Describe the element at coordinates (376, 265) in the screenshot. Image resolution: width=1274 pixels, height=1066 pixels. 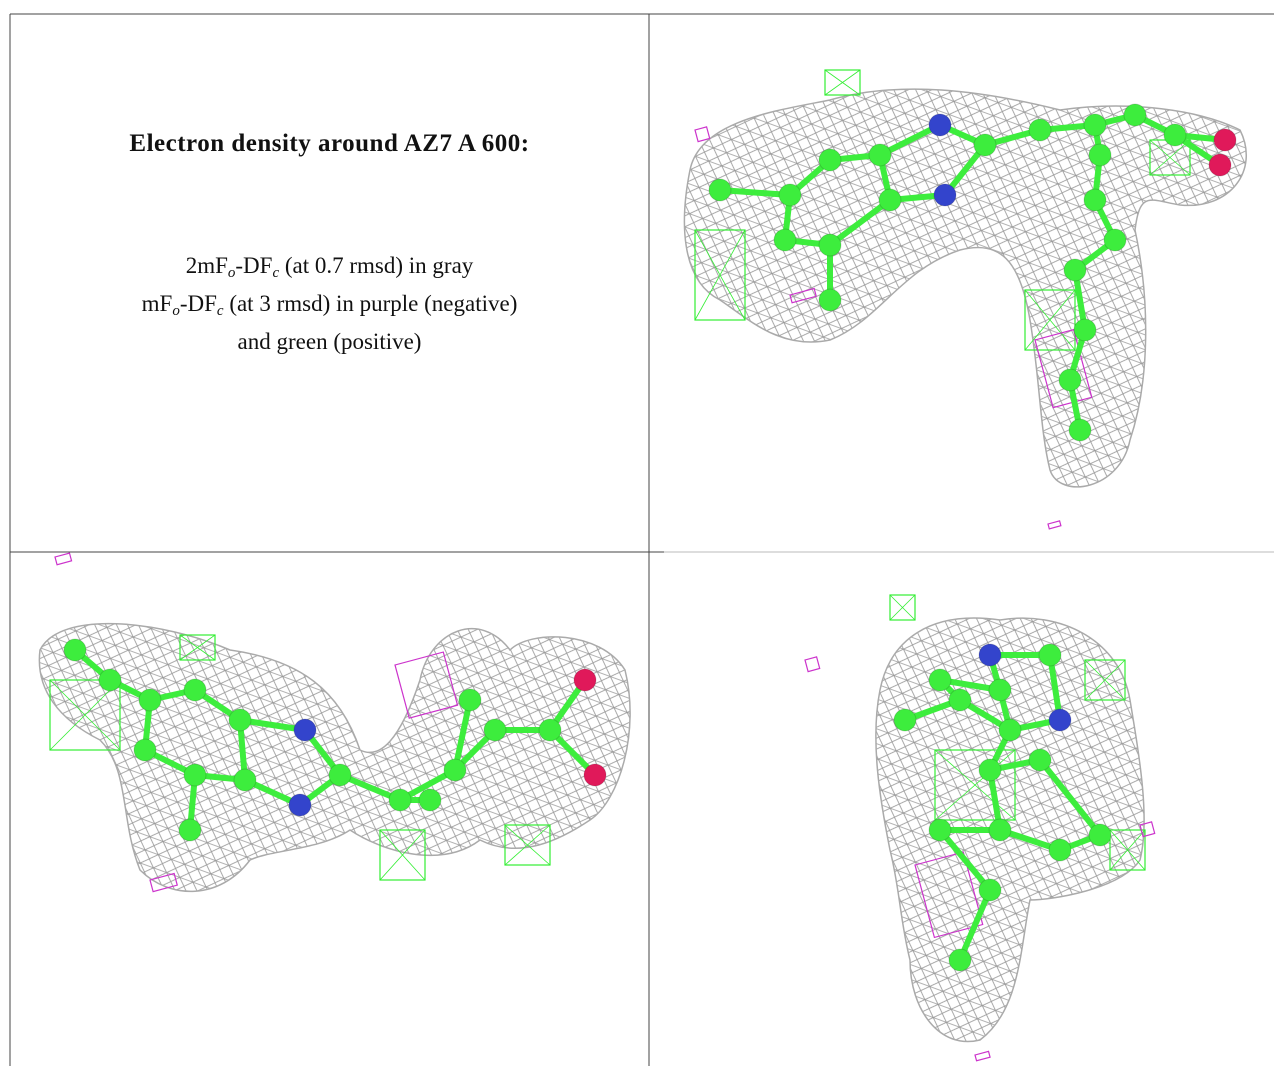
I see `text: (at 0.7 rmsd) in gray` at that location.